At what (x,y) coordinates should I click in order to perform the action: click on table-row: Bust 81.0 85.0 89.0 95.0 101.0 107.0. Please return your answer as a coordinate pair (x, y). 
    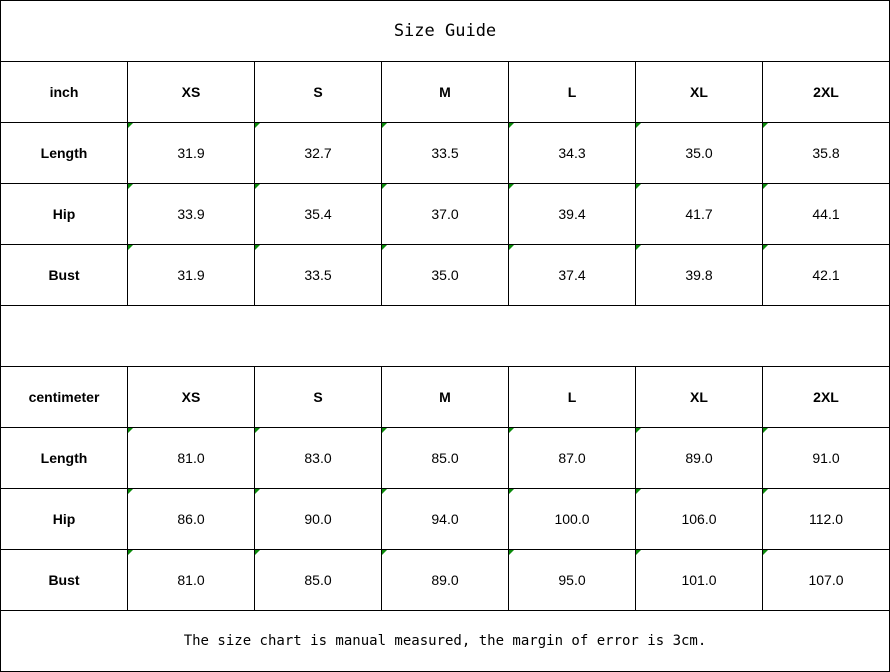
    Looking at the image, I should click on (445, 580).